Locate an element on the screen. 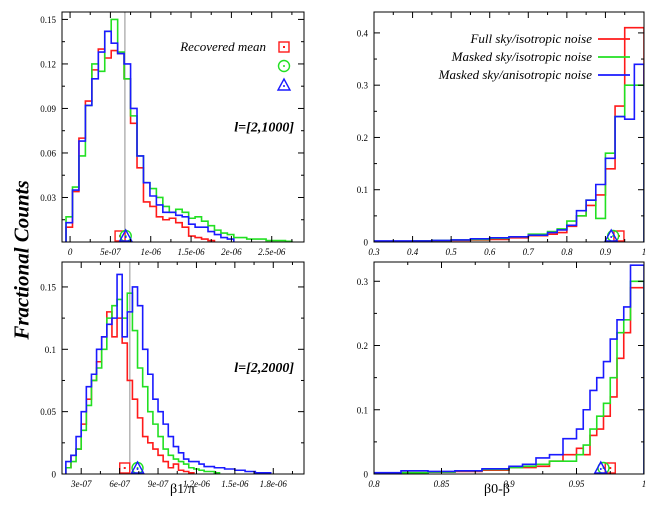 The width and height of the screenshot is (654, 508). x-tick-label: 0.95 is located at coordinates (577, 484).